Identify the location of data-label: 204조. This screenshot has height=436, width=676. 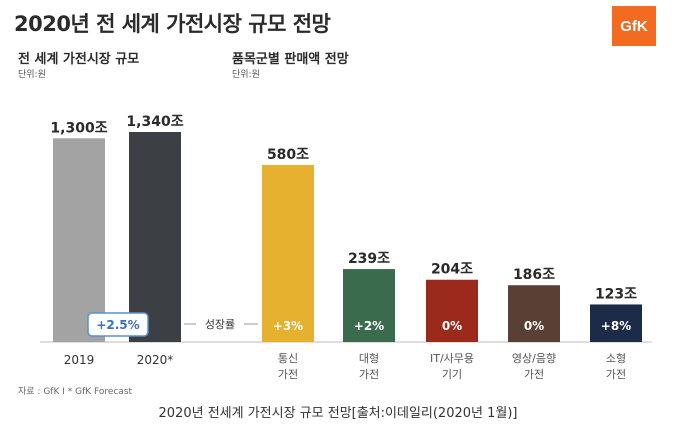
(452, 270).